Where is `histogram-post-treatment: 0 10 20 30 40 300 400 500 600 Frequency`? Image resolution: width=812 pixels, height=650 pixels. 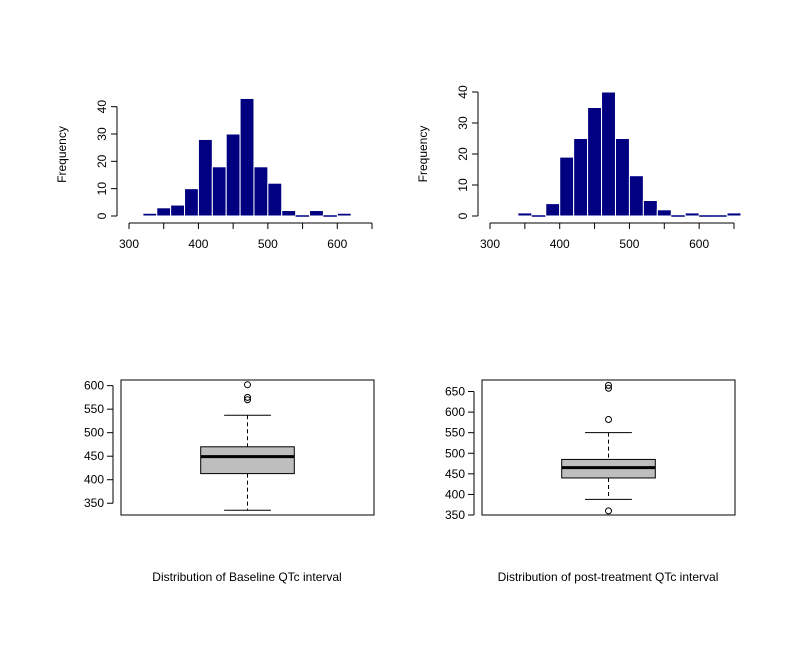 histogram-post-treatment: 0 10 20 30 40 300 400 500 600 Frequency is located at coordinates (579, 168).